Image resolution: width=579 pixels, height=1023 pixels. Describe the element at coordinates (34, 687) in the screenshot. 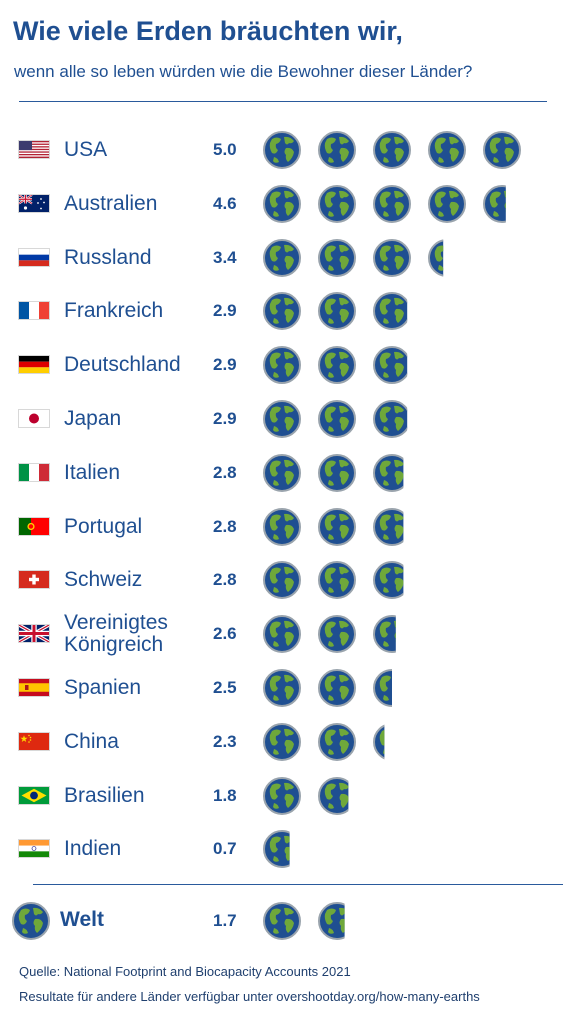

I see `flag-es-icon` at that location.